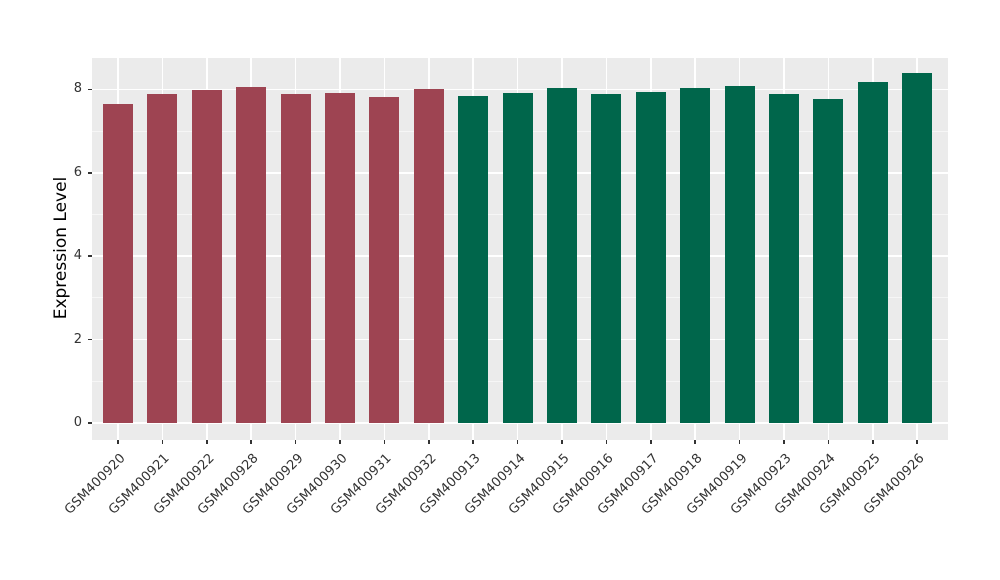 This screenshot has width=1000, height=580. I want to click on bar-GSM400915, so click(562, 255).